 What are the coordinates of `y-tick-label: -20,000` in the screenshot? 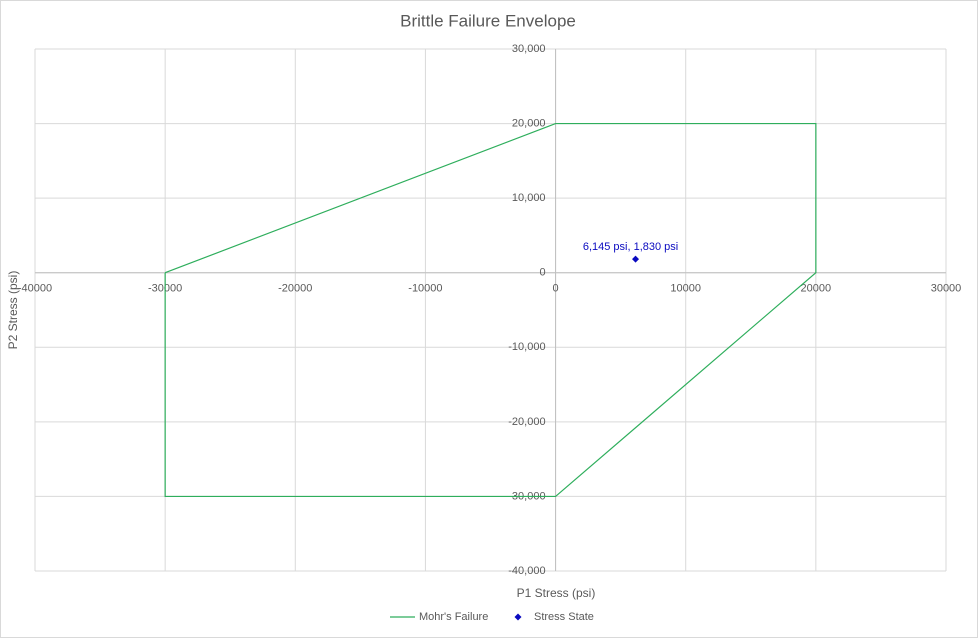 It's located at (526, 422).